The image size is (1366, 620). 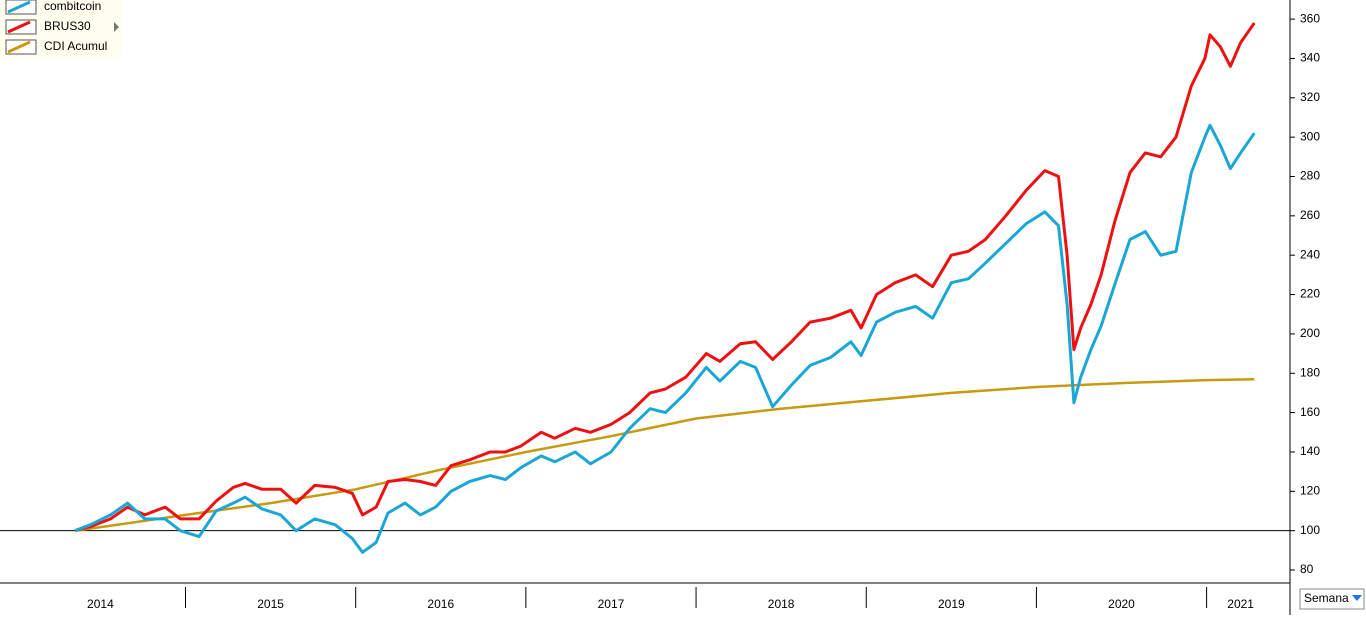 I want to click on y-tick-label: 300, so click(x=1310, y=136).